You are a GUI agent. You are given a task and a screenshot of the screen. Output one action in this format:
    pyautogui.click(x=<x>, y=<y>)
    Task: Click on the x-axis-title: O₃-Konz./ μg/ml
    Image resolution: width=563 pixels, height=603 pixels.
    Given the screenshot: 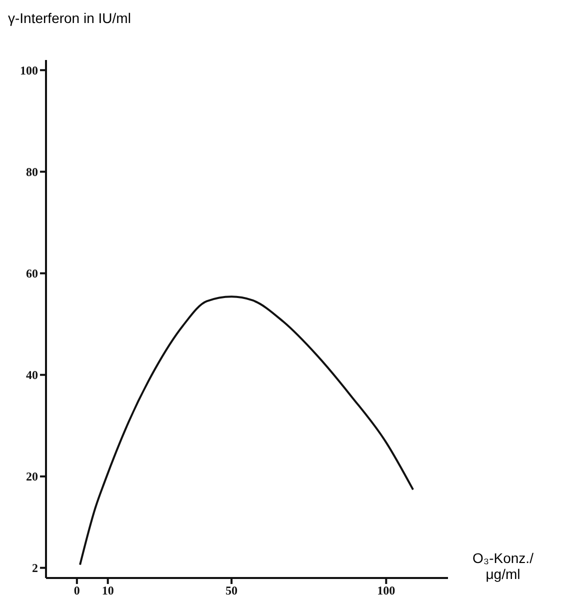 What is the action you would take?
    pyautogui.click(x=503, y=566)
    